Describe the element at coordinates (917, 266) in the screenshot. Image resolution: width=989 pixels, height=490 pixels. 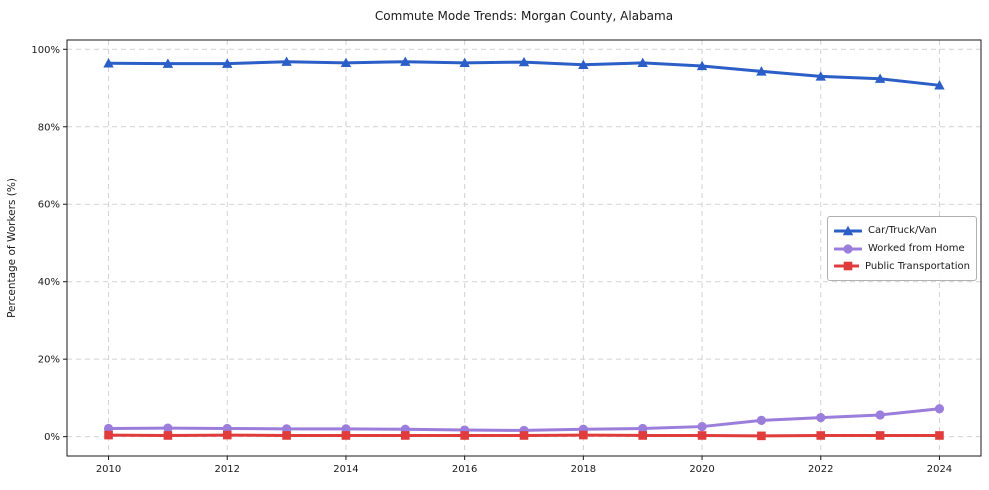
I see `legend-label: Public Transportation` at that location.